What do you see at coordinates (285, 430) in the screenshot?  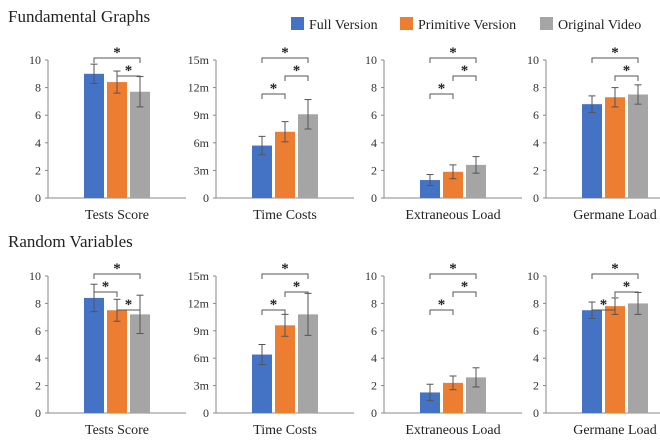 I see `x-axis-label: Time Costs` at bounding box center [285, 430].